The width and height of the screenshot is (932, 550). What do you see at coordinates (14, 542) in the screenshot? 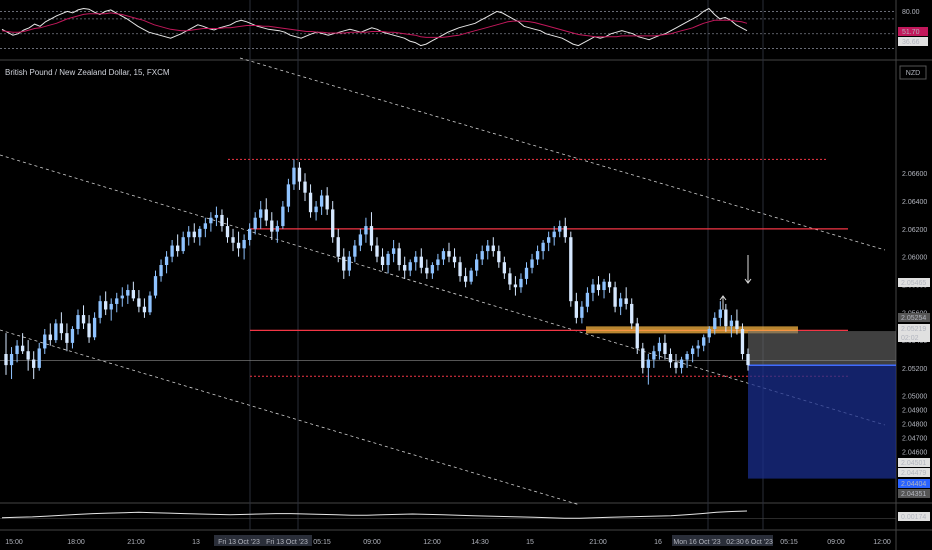
I see `time-tick-label: 15:00` at bounding box center [14, 542].